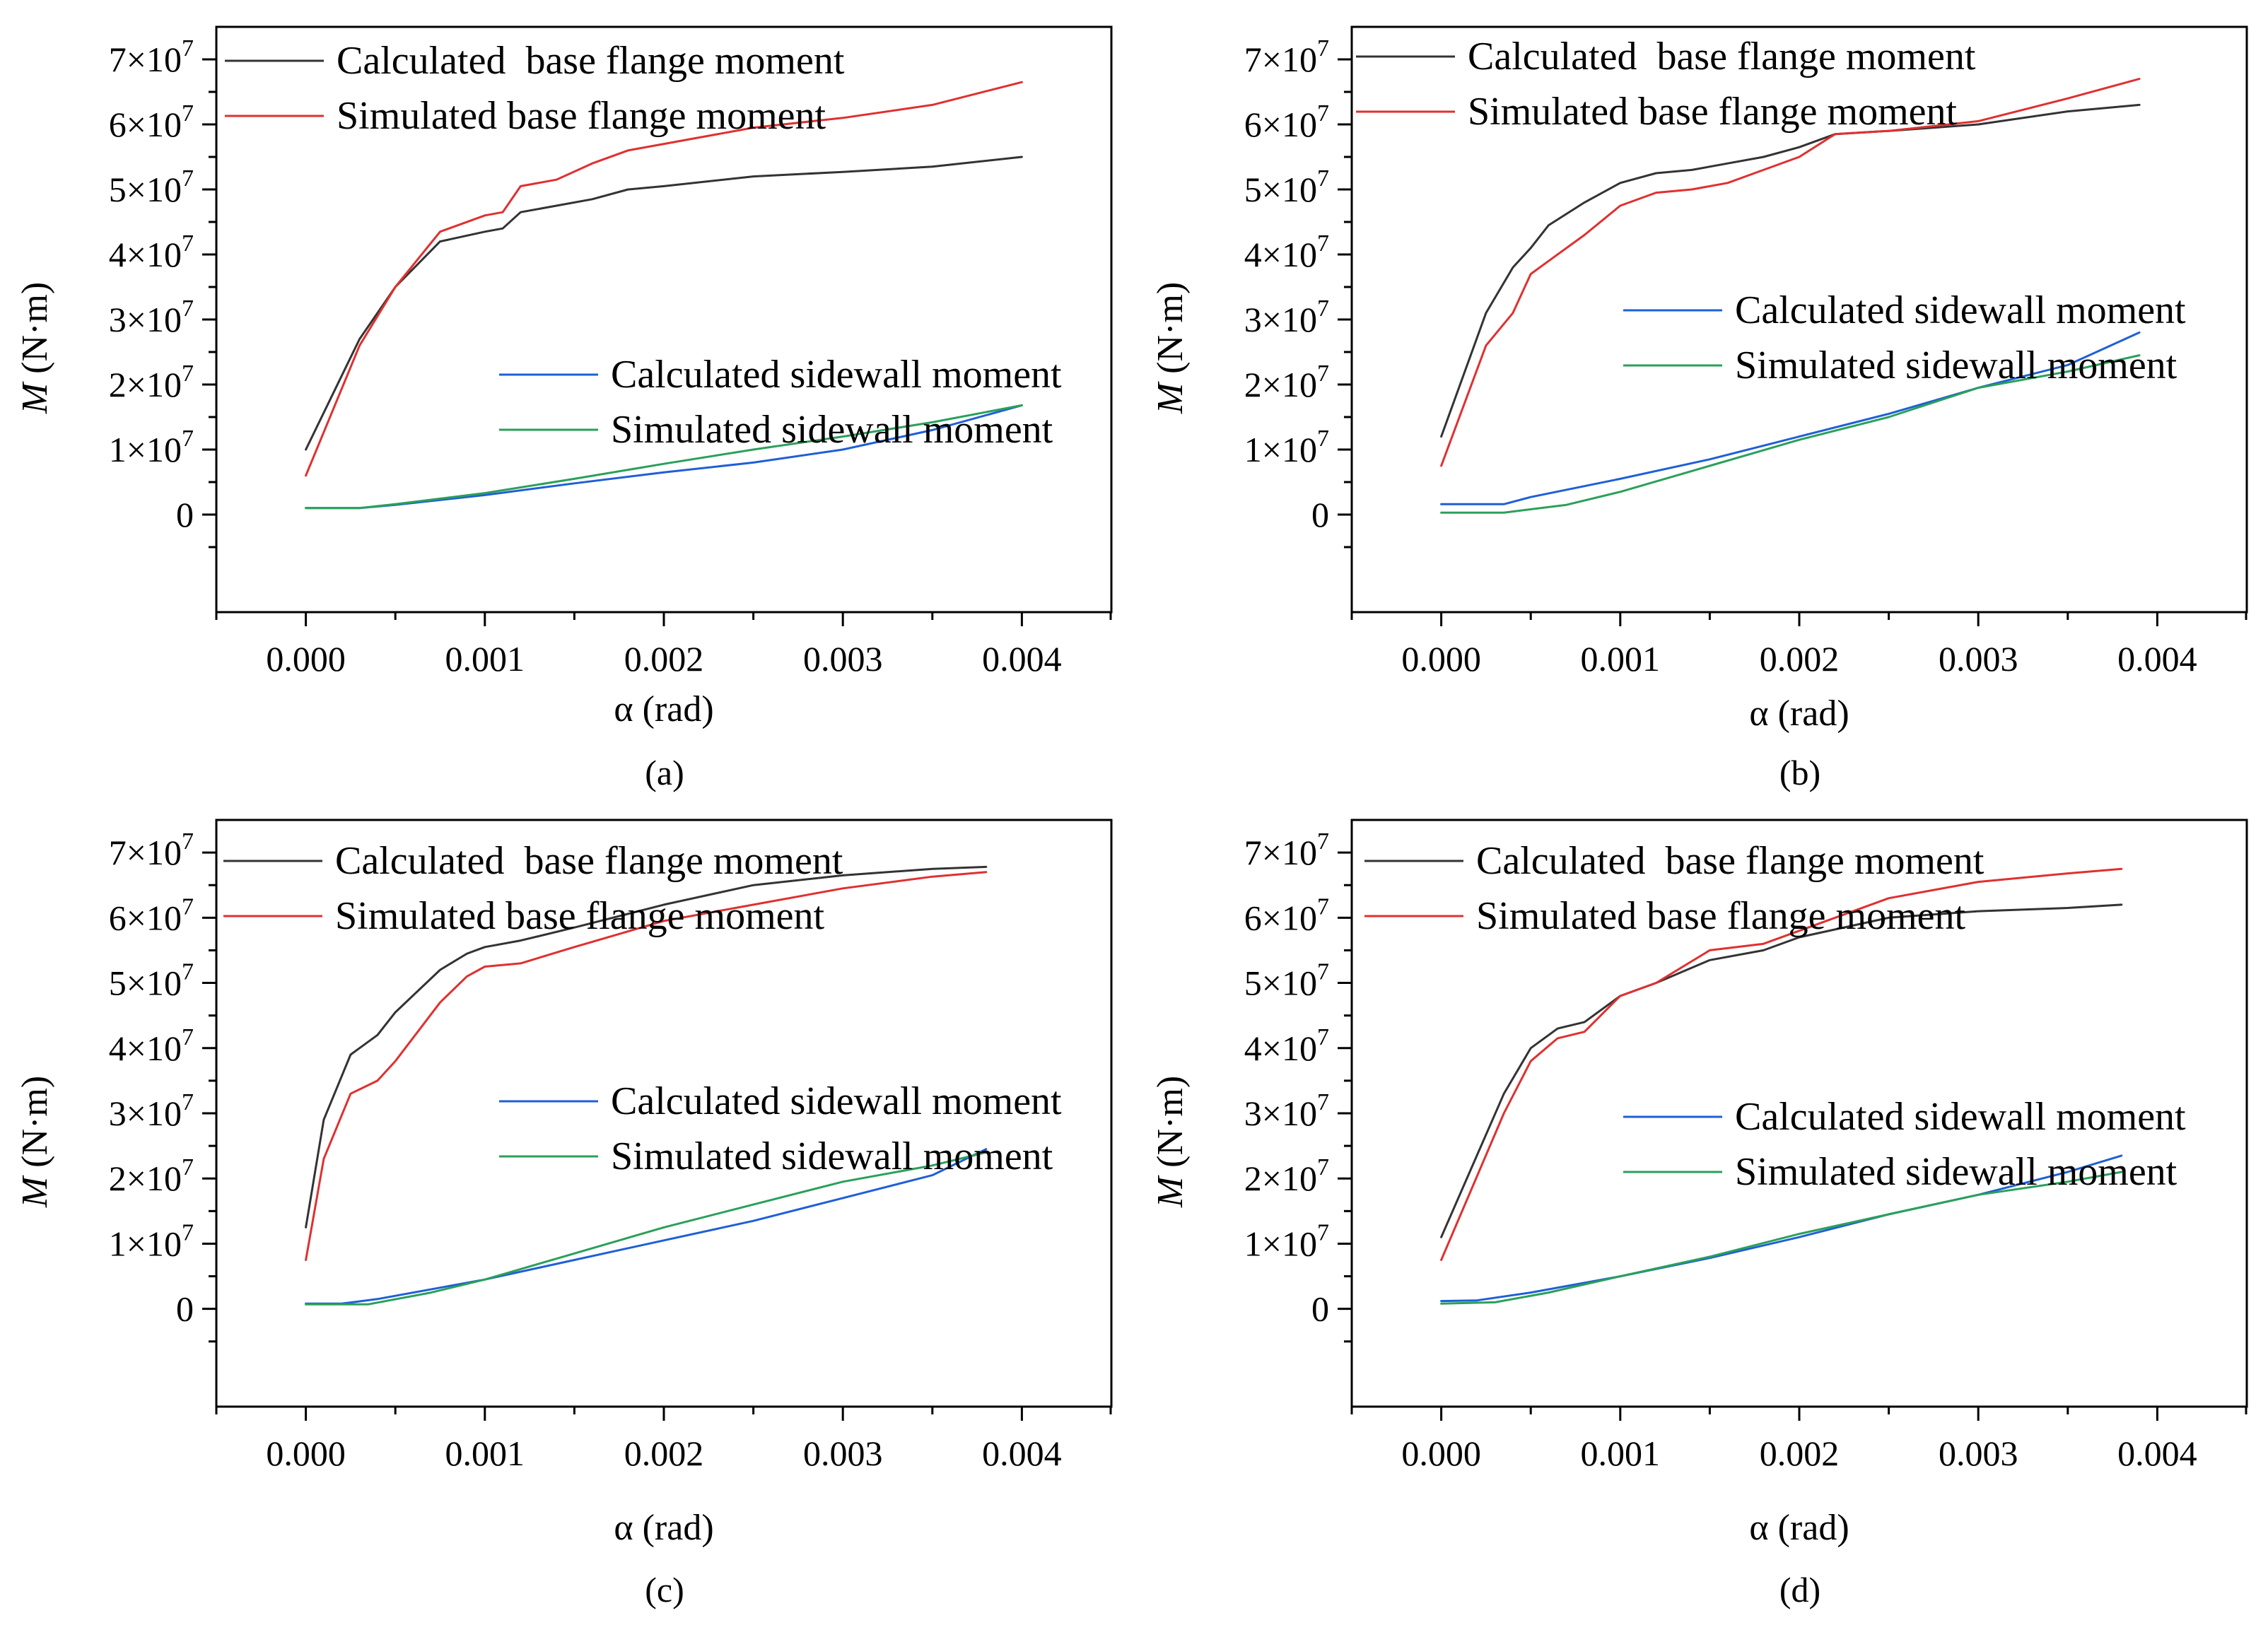  What do you see at coordinates (664, 773) in the screenshot?
I see `panel-label: (a)` at bounding box center [664, 773].